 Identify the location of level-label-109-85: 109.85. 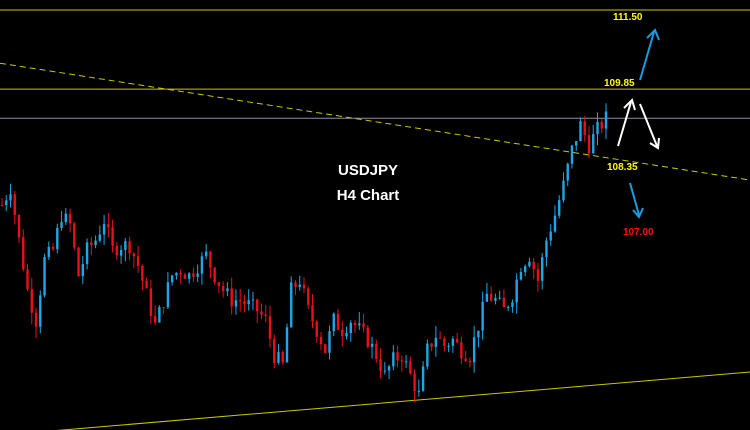
(619, 83).